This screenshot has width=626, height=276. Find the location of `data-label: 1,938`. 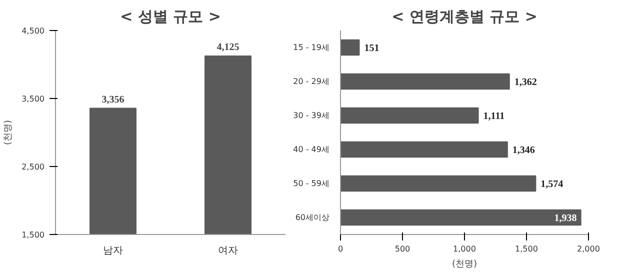

data-label: 1,938 is located at coordinates (565, 218).